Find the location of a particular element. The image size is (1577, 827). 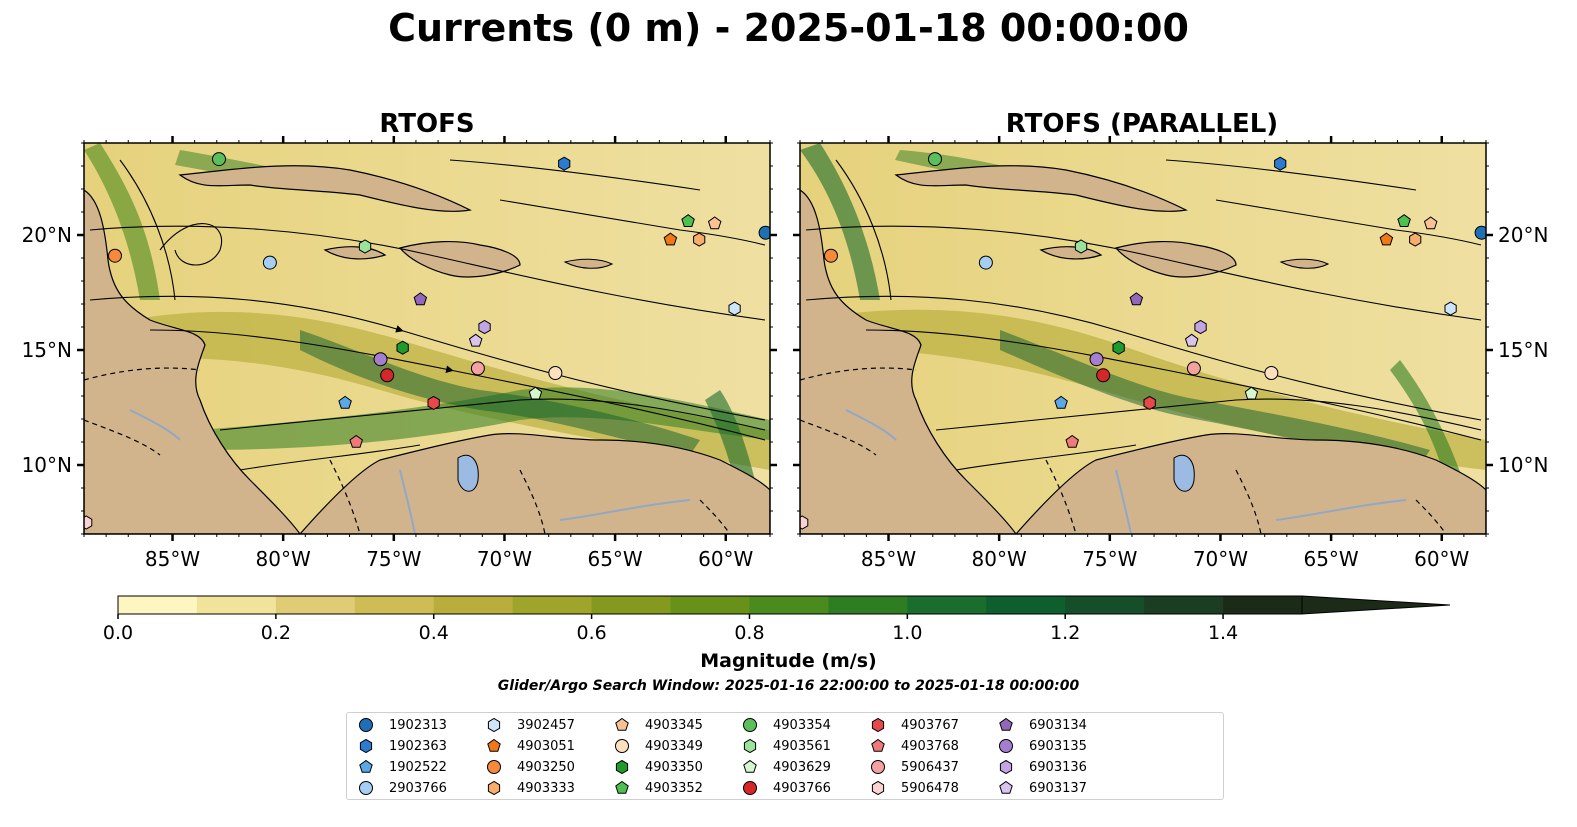

legend-item-4903051: 4903051 is located at coordinates (530, 746).